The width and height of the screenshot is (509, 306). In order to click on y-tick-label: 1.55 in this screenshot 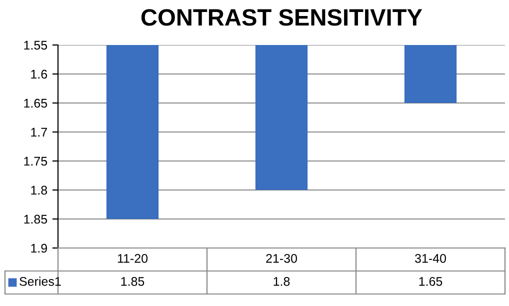, I will do `click(36, 45)`.